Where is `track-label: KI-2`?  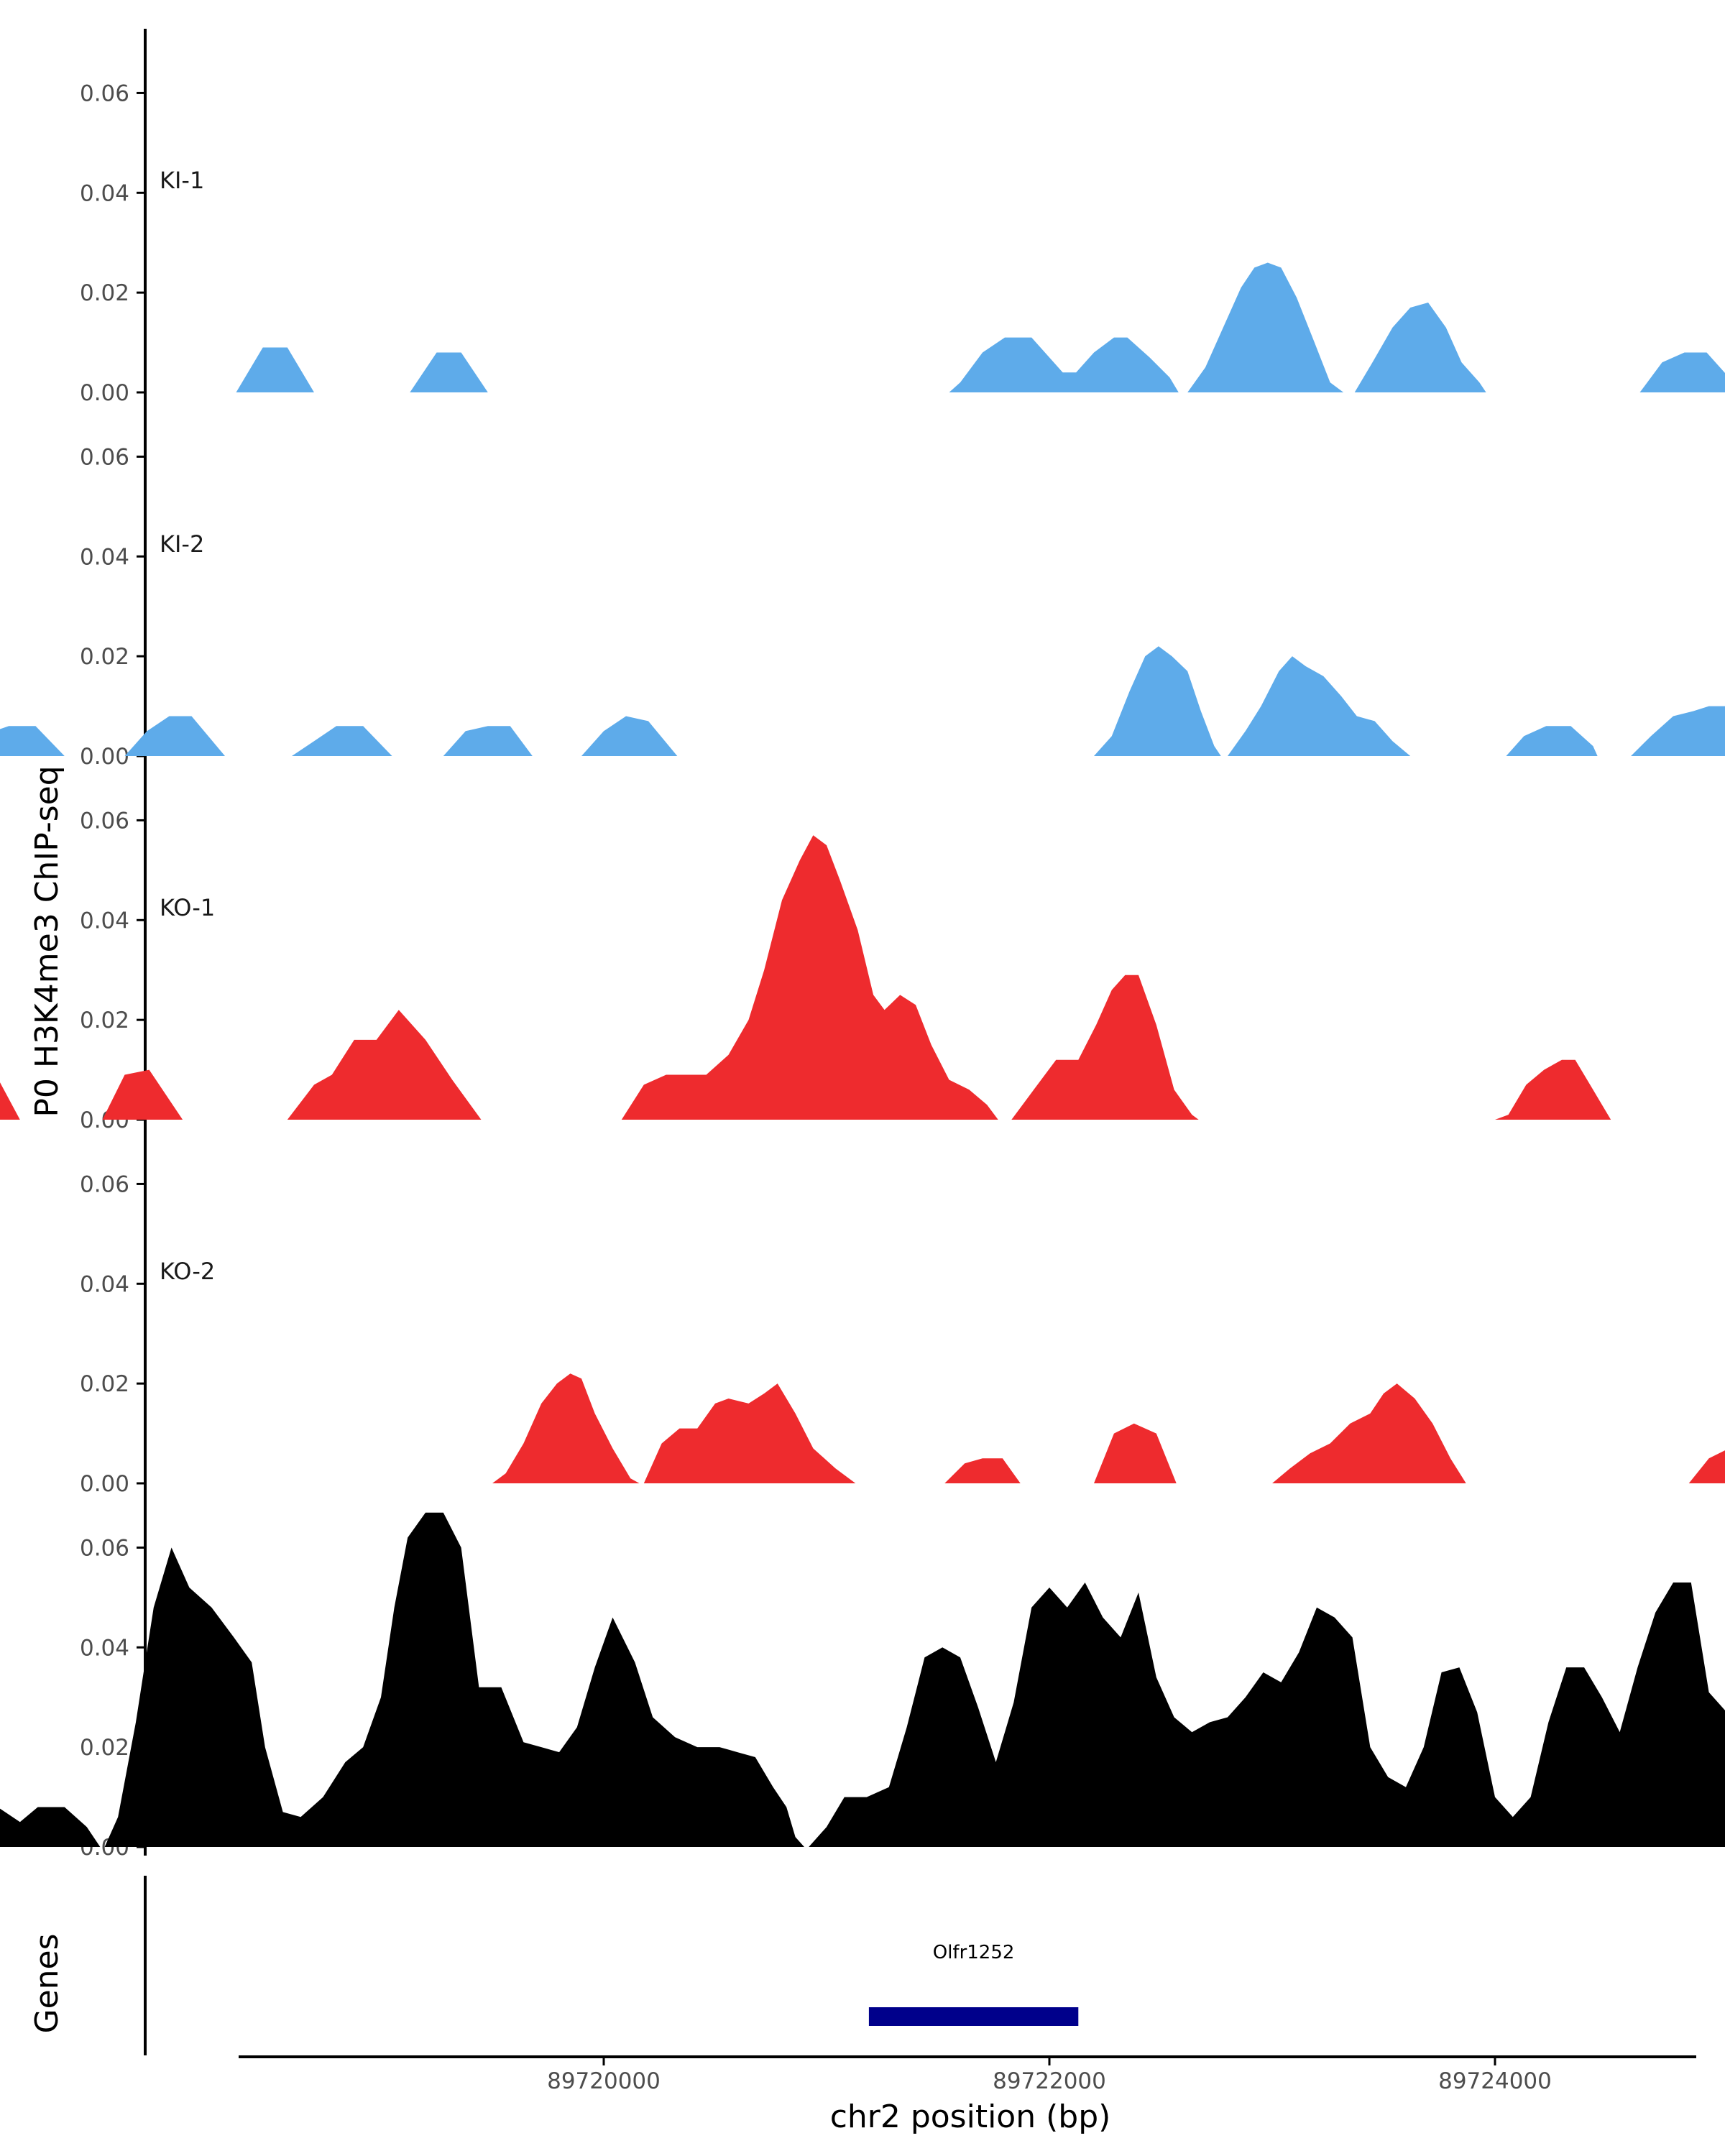
track-label: KI-2 is located at coordinates (182, 544).